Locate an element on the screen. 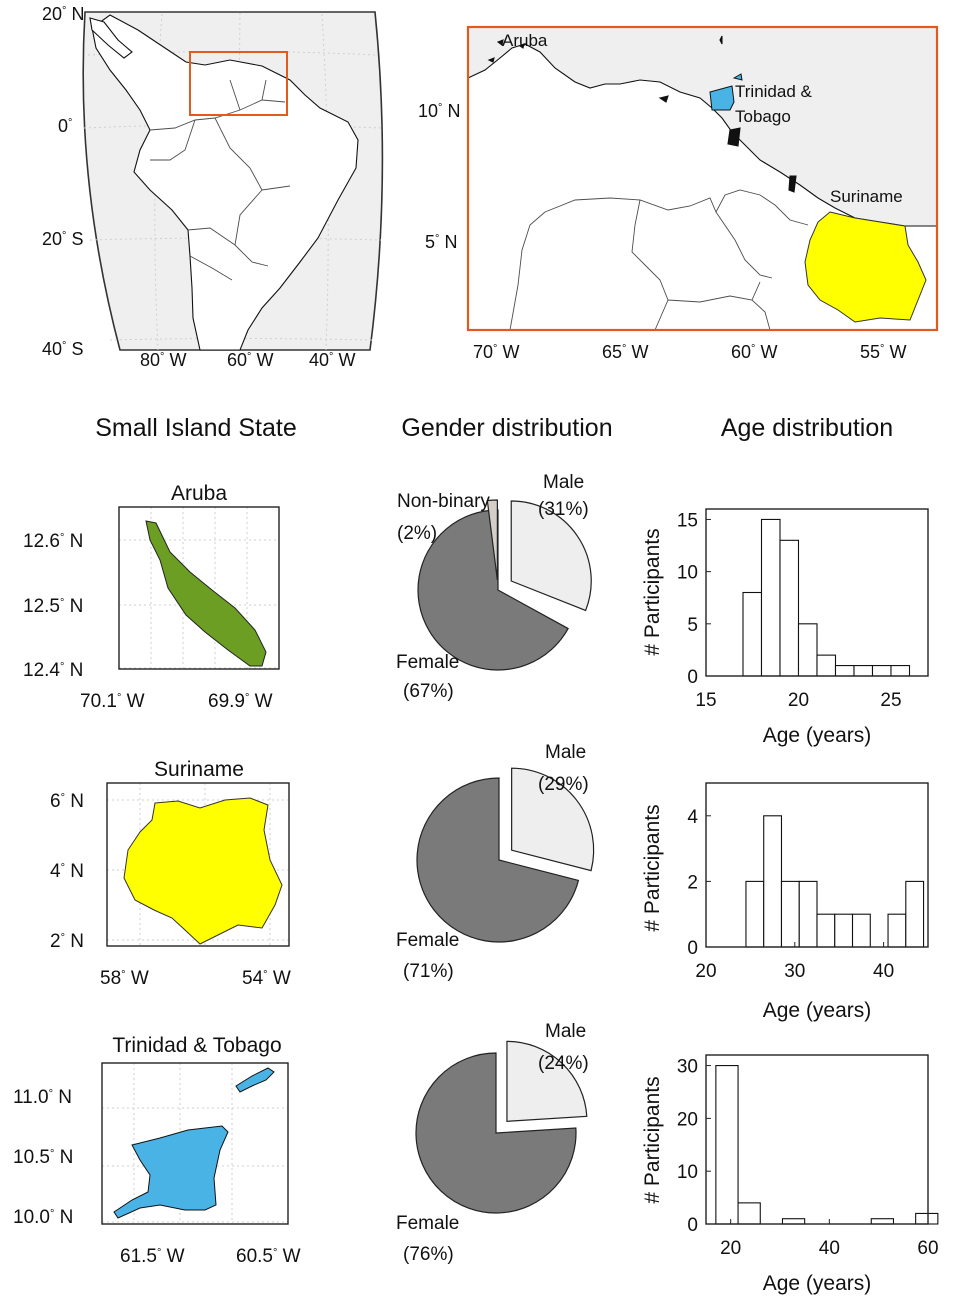 The height and width of the screenshot is (1300, 957). x-tick-label: 15 is located at coordinates (705, 700).